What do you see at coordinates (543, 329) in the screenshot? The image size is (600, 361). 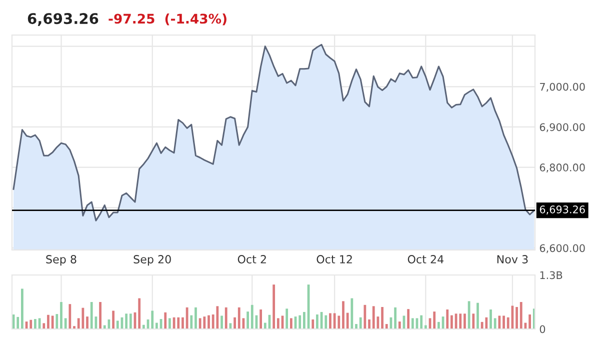 I see `y-tick-label: 0` at bounding box center [543, 329].